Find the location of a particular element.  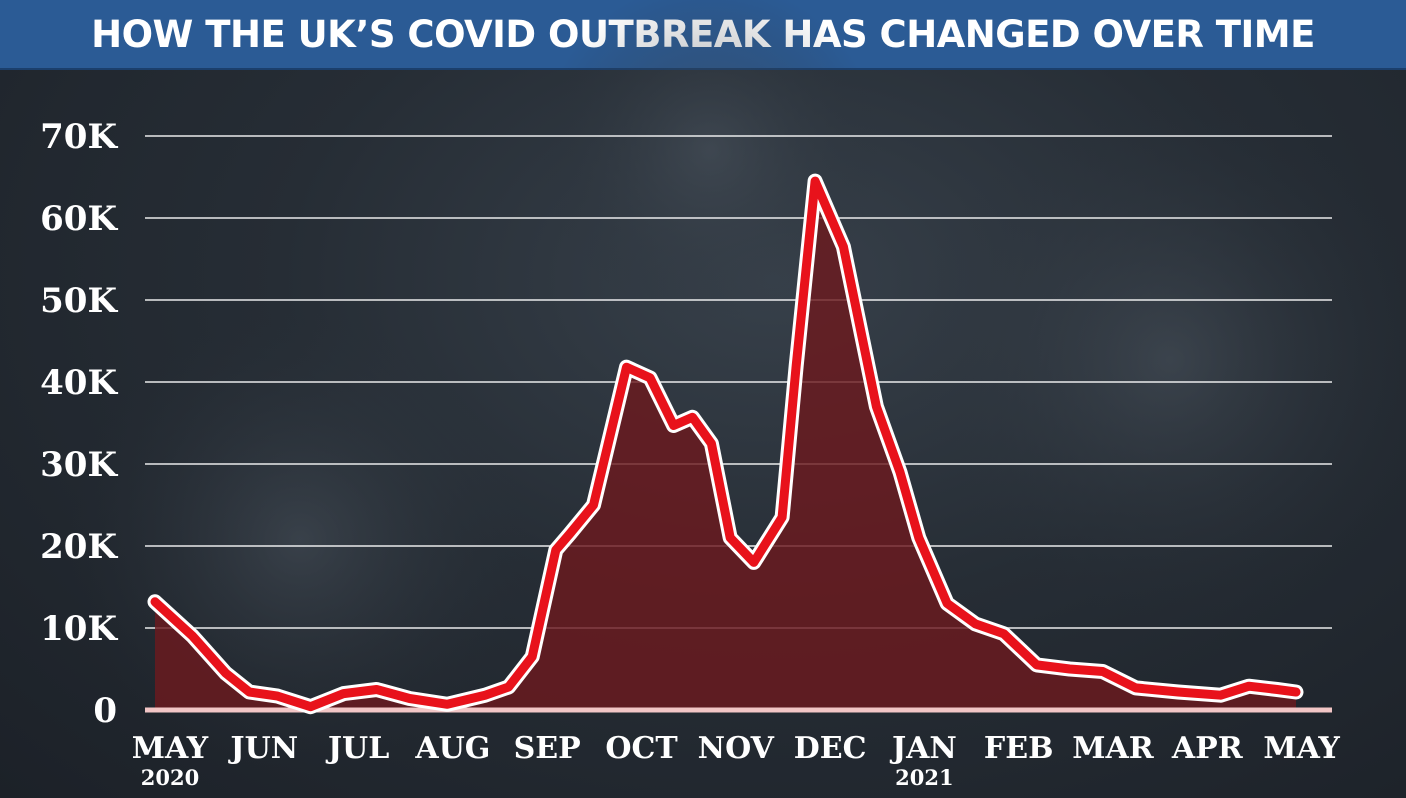

y-tick-label: 30K is located at coordinates (79, 465).